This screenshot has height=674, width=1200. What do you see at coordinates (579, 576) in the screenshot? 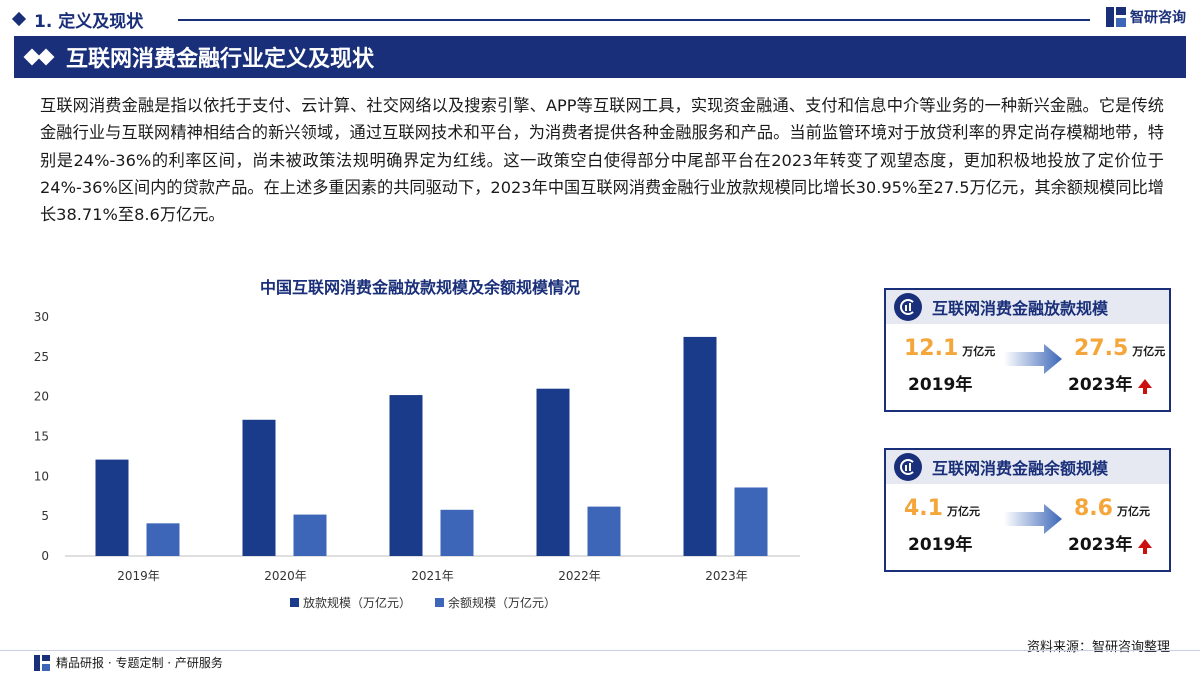
I see `x-tick-label: 2022年` at bounding box center [579, 576].